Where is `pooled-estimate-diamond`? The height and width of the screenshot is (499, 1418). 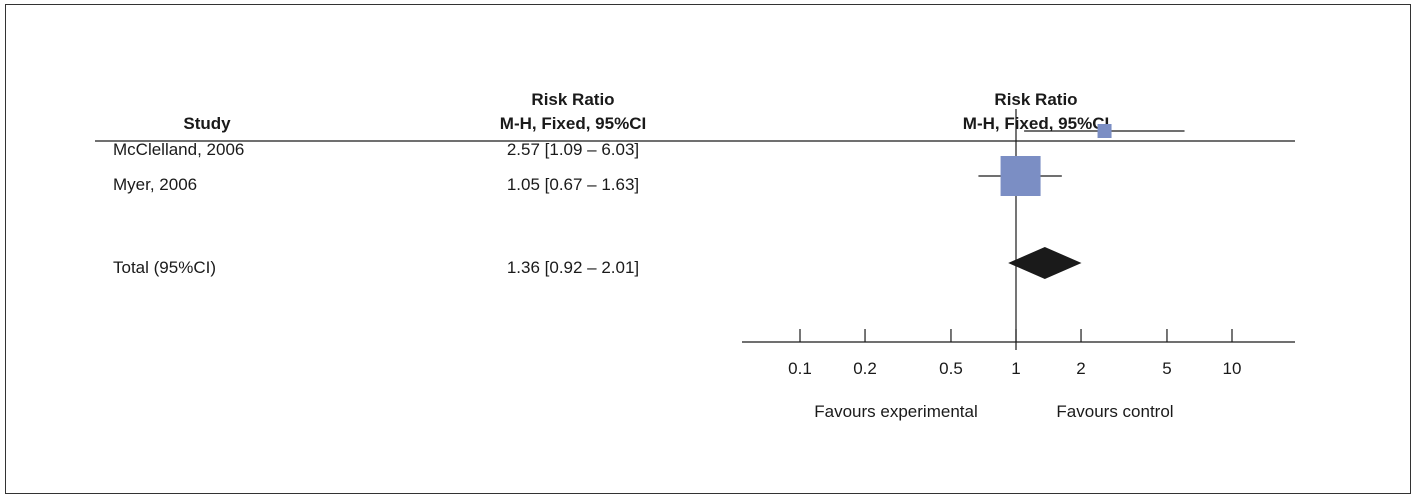
pooled-estimate-diamond is located at coordinates (1045, 263).